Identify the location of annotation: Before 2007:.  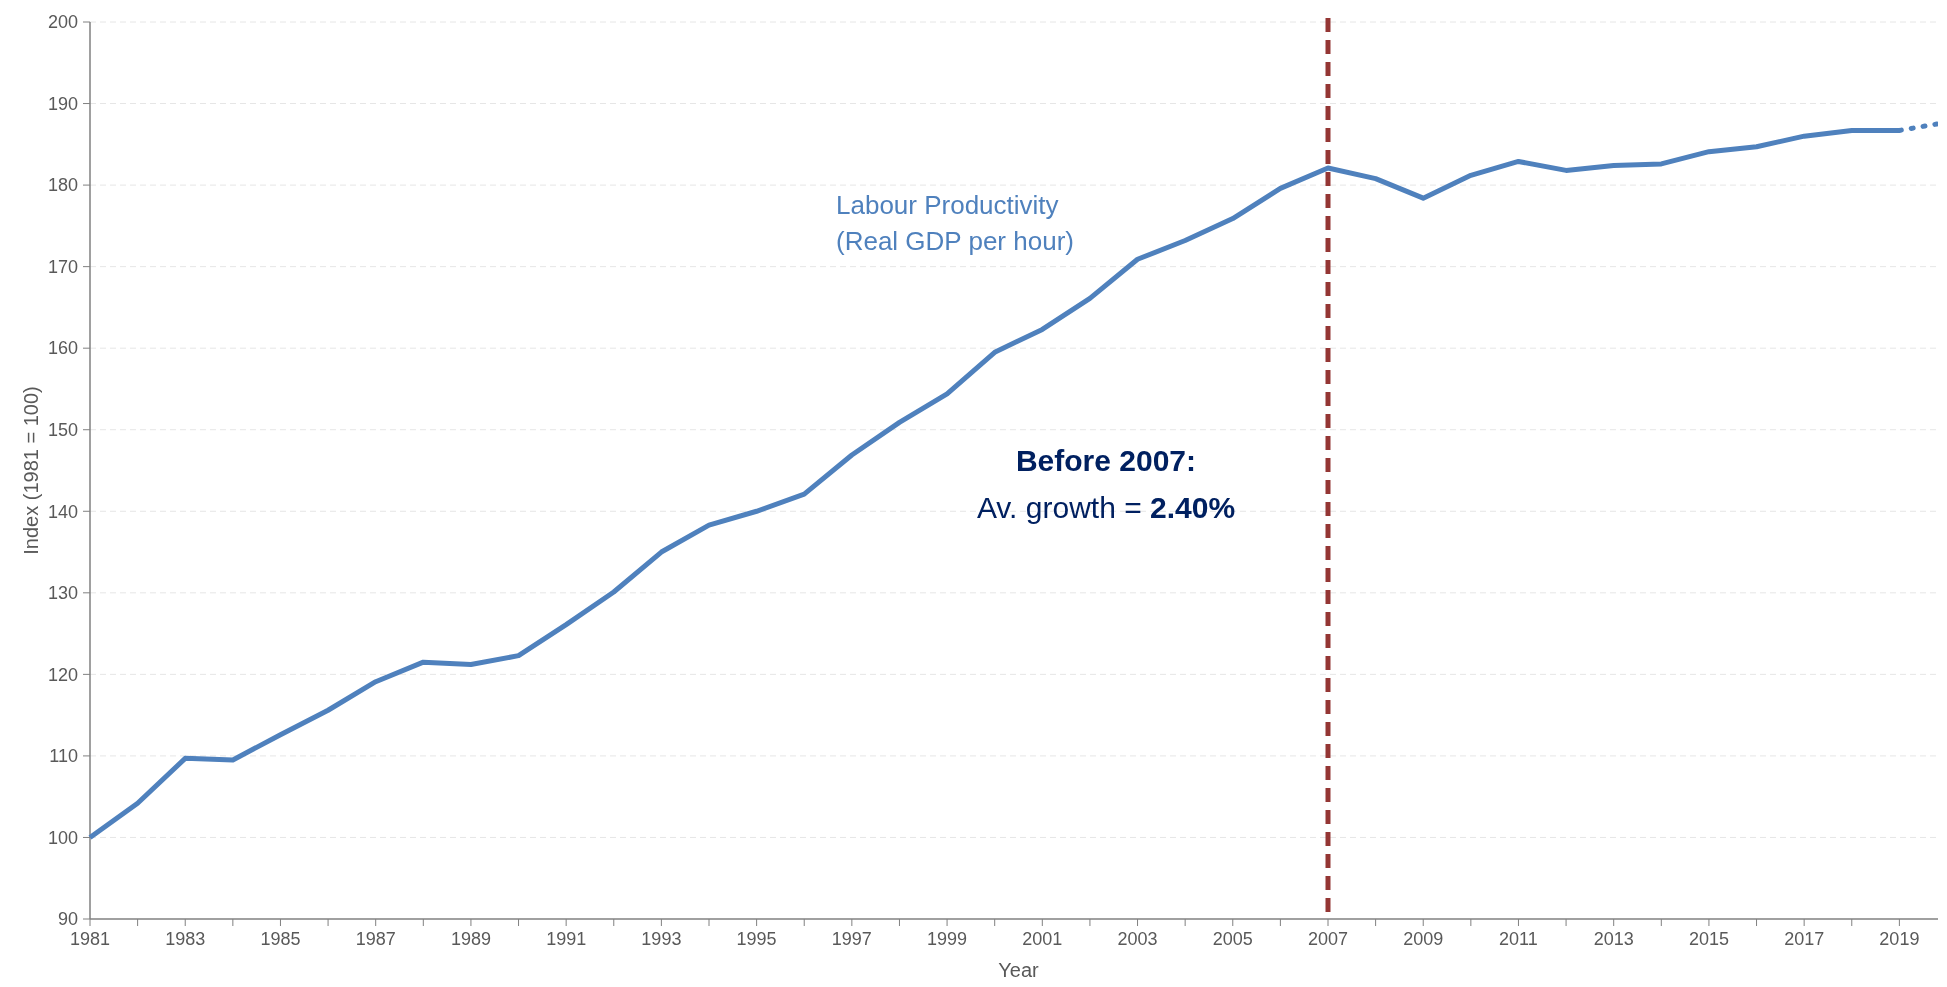
(1106, 460).